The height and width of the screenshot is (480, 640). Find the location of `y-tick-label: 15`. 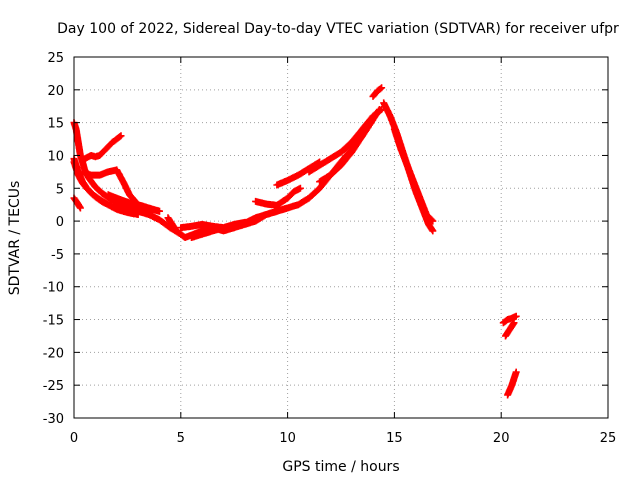

y-tick-label: 15 is located at coordinates (55, 124).